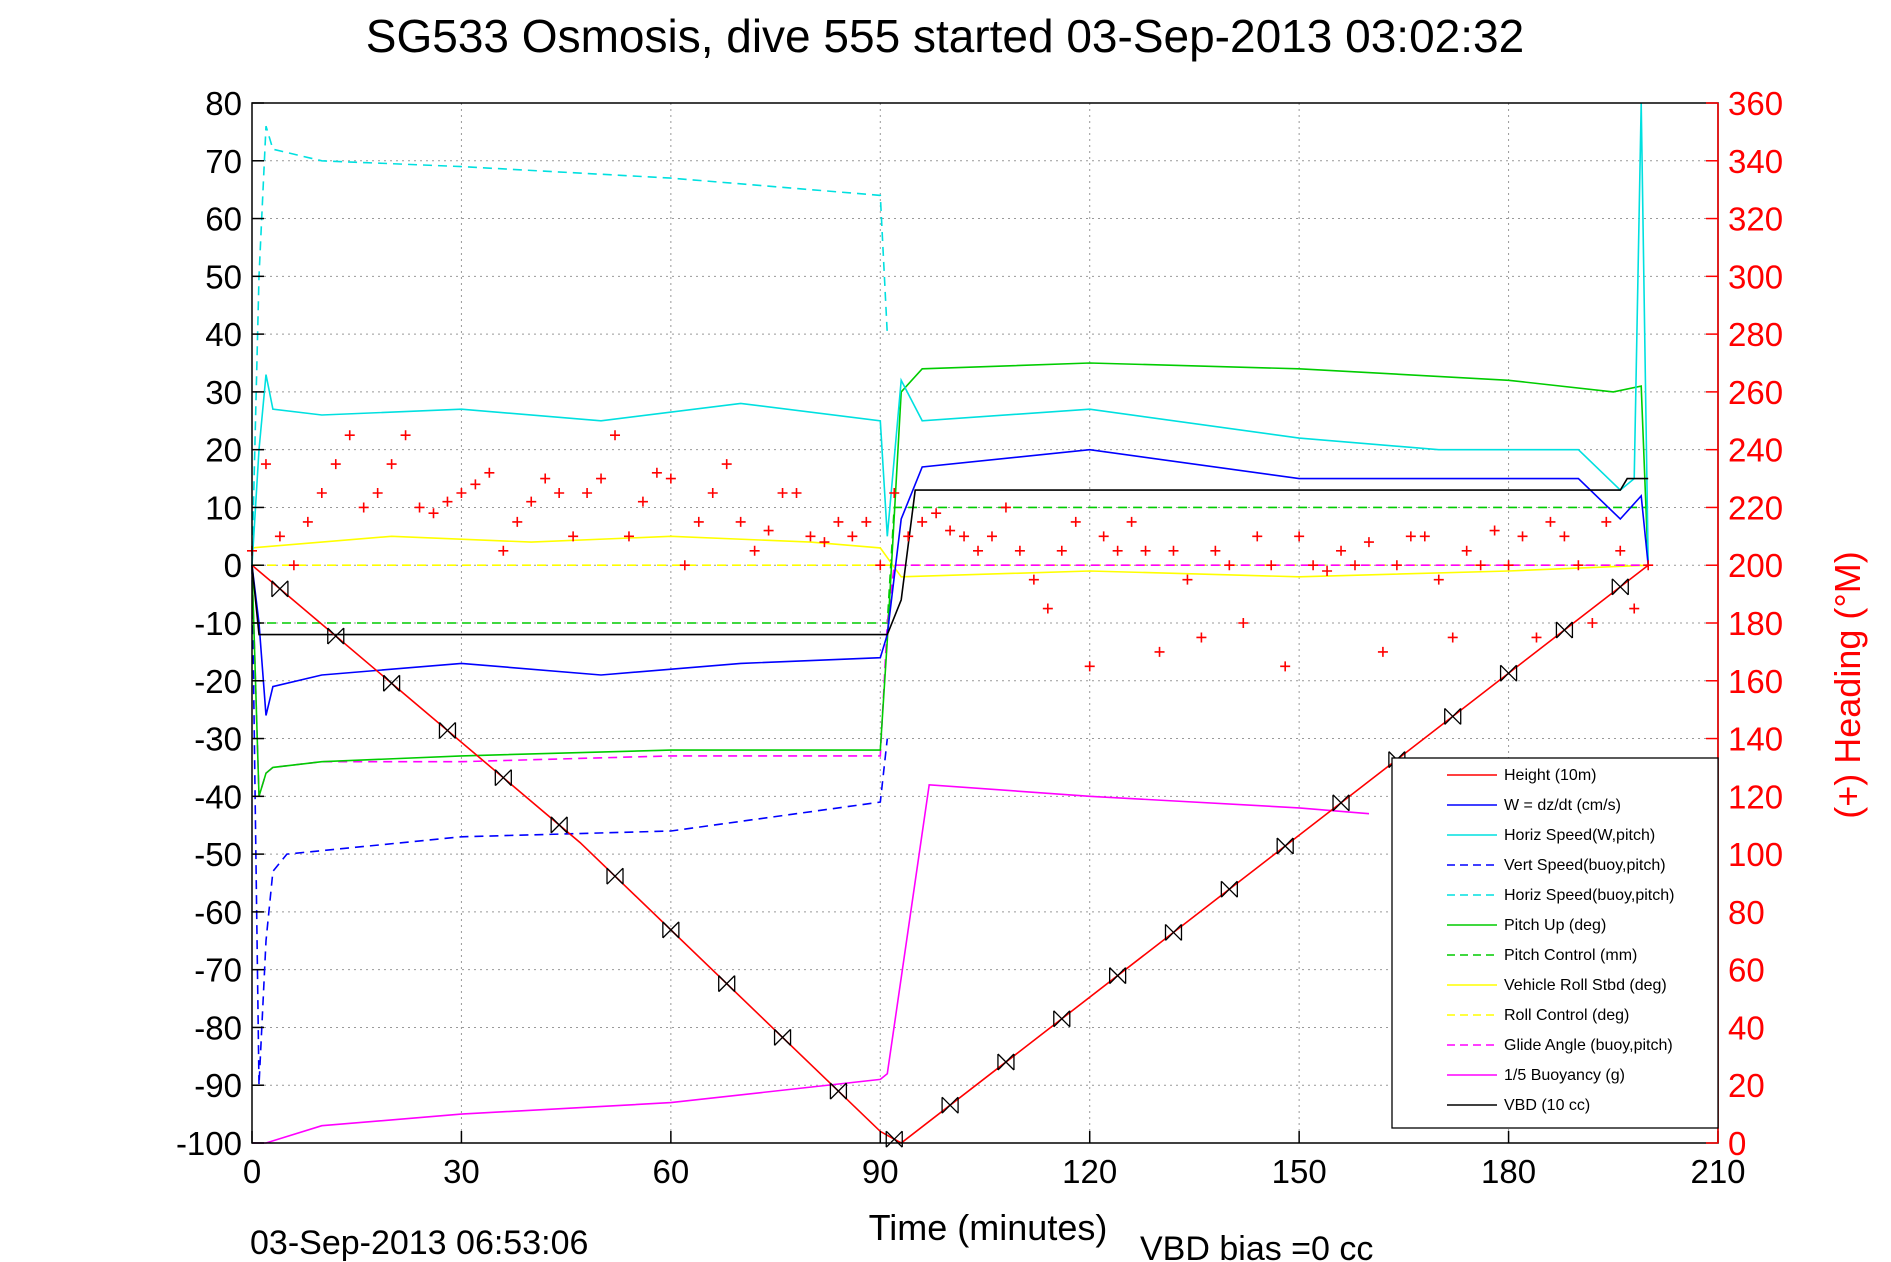  Describe the element at coordinates (988, 1227) in the screenshot. I see `x-axis-label: Time (minutes)` at that location.